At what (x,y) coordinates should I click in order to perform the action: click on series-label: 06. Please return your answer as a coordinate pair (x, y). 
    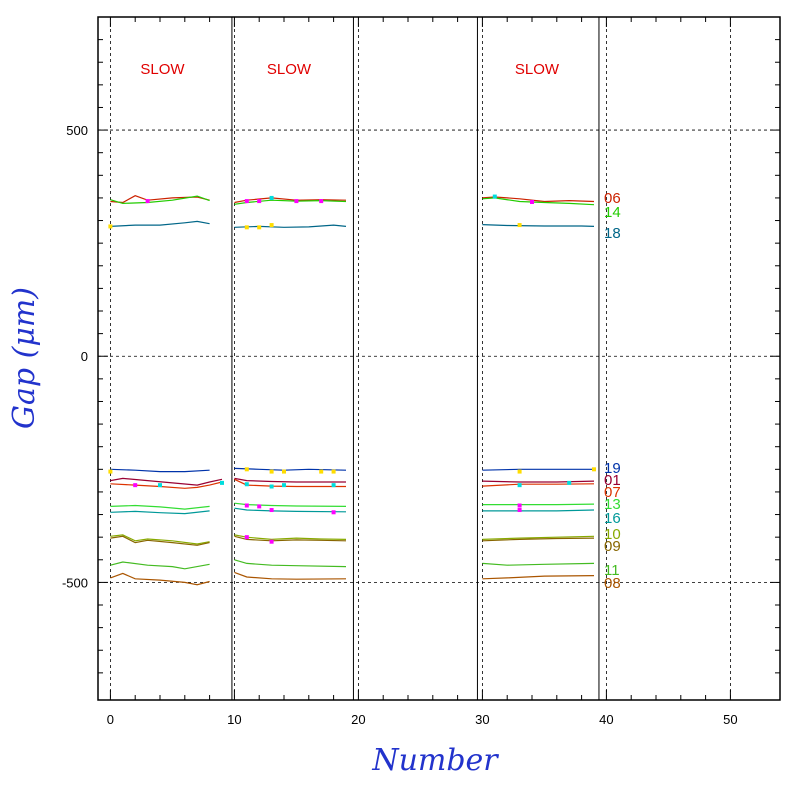
    Looking at the image, I should click on (612, 198).